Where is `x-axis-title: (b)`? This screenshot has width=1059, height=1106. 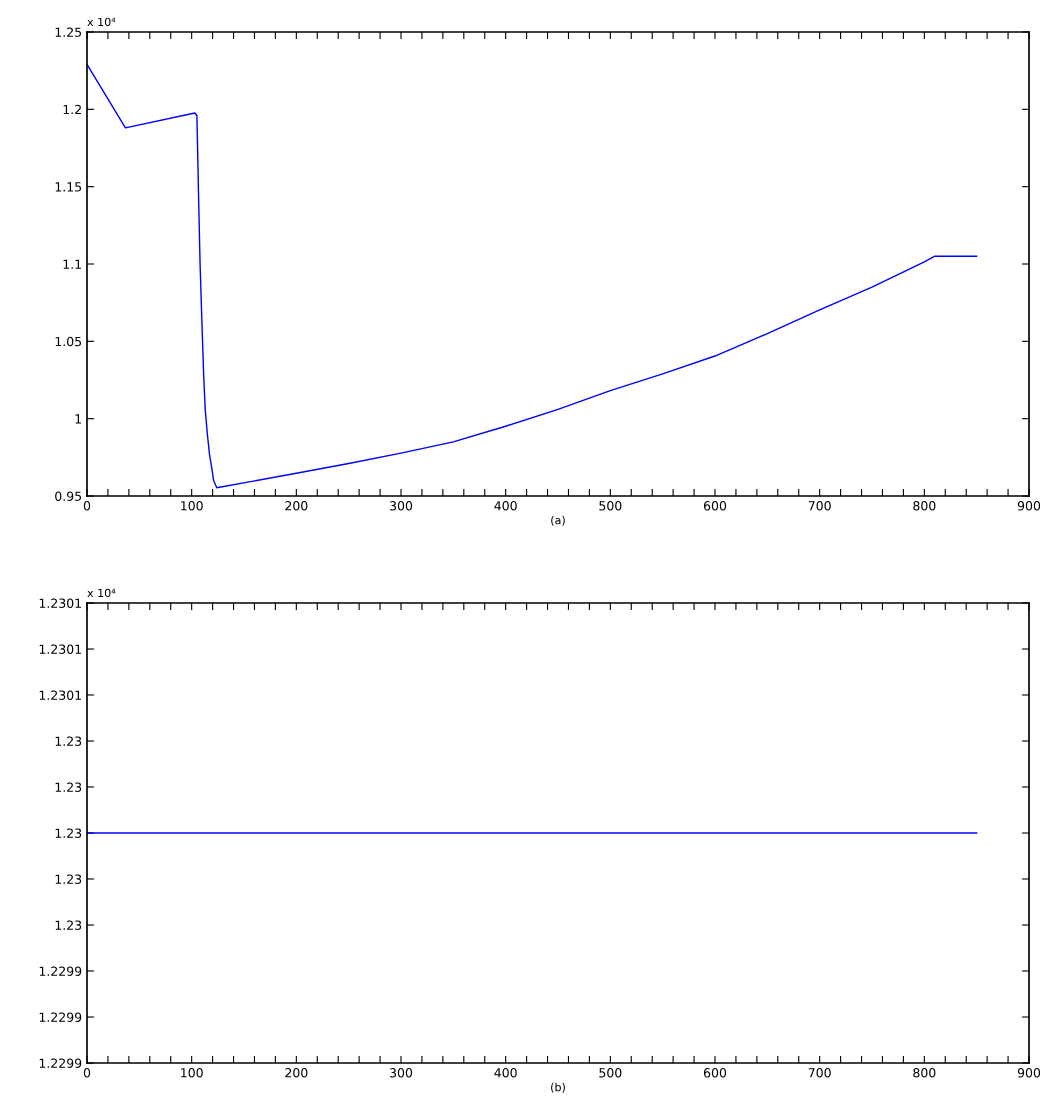 x-axis-title: (b) is located at coordinates (558, 1087).